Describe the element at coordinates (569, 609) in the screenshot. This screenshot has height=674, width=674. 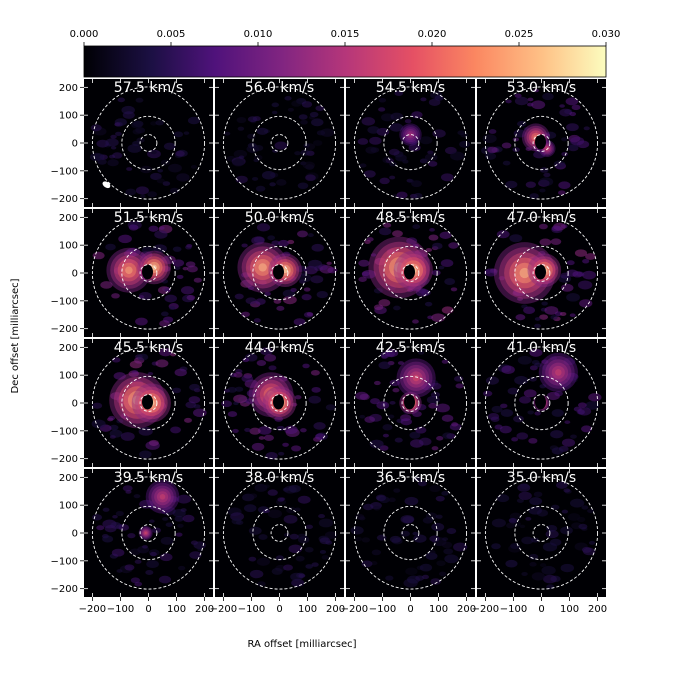
I see `x-tick-label: 100` at that location.